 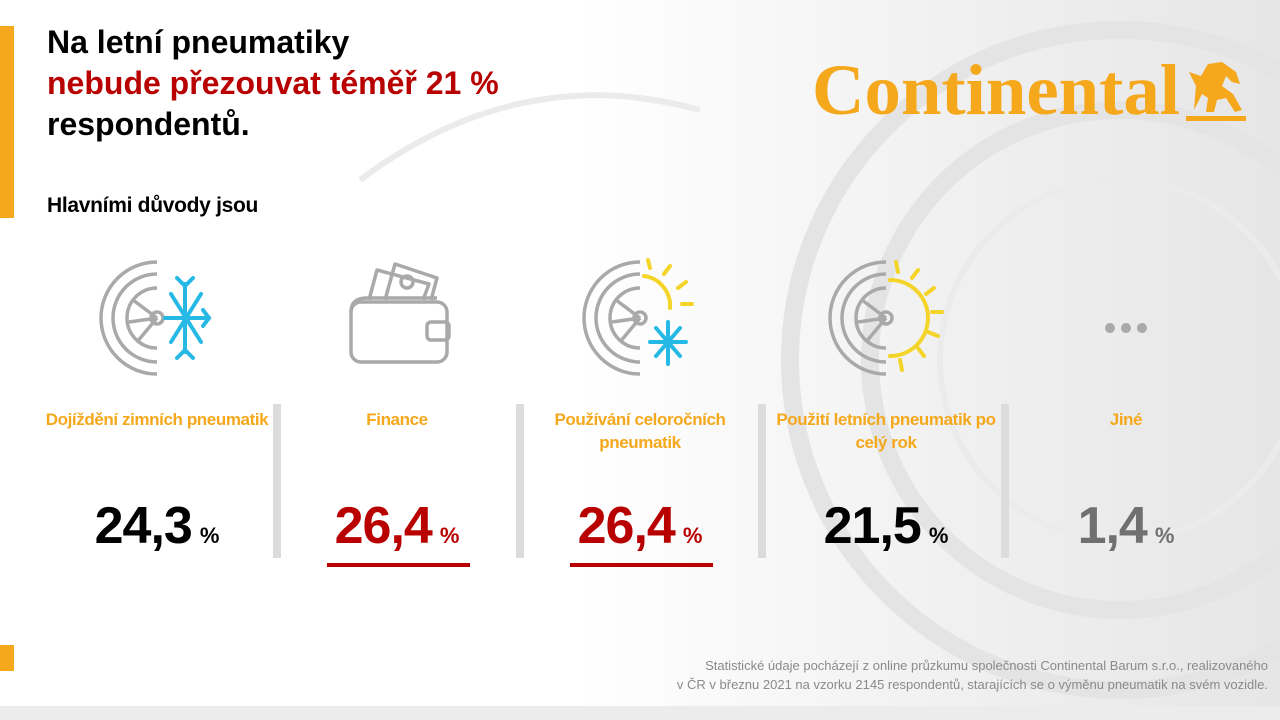 I want to click on reason-value-group: 21,5%, so click(x=886, y=526).